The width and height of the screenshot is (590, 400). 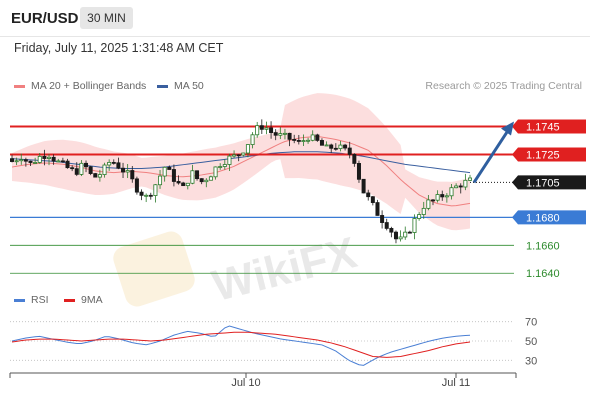 I want to click on rsi-line, so click(x=241, y=345).